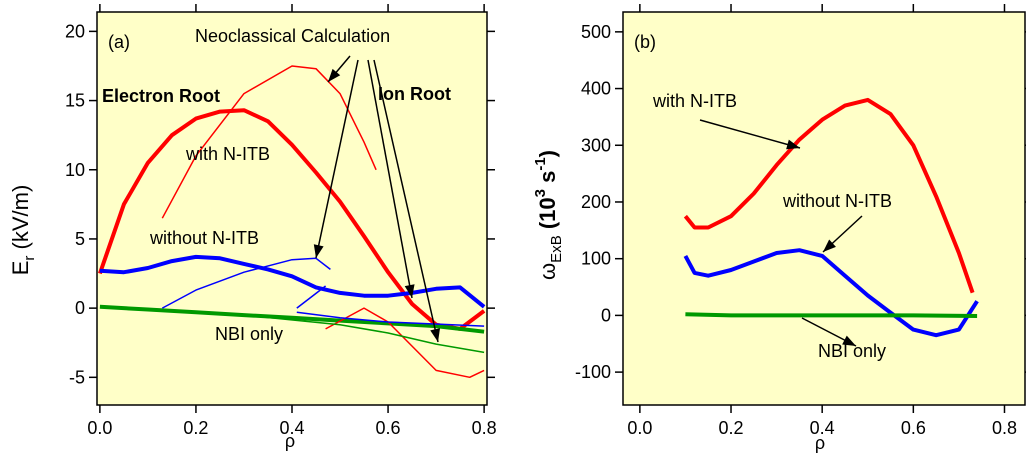 This screenshot has width=1026, height=460. What do you see at coordinates (292, 36) in the screenshot?
I see `annotation: Neoclassical Calculation` at bounding box center [292, 36].